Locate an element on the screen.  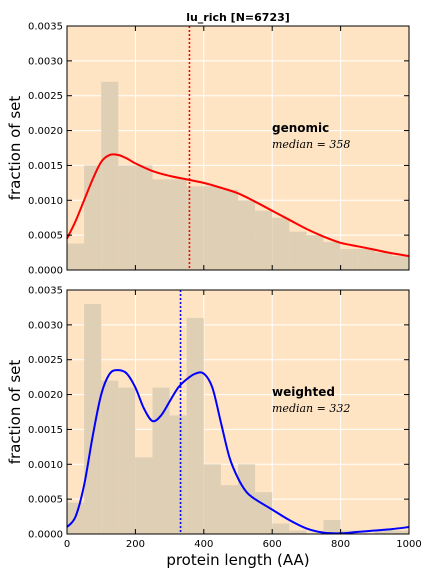
chart-title: lu_rich [N=6723] is located at coordinates (238, 17).